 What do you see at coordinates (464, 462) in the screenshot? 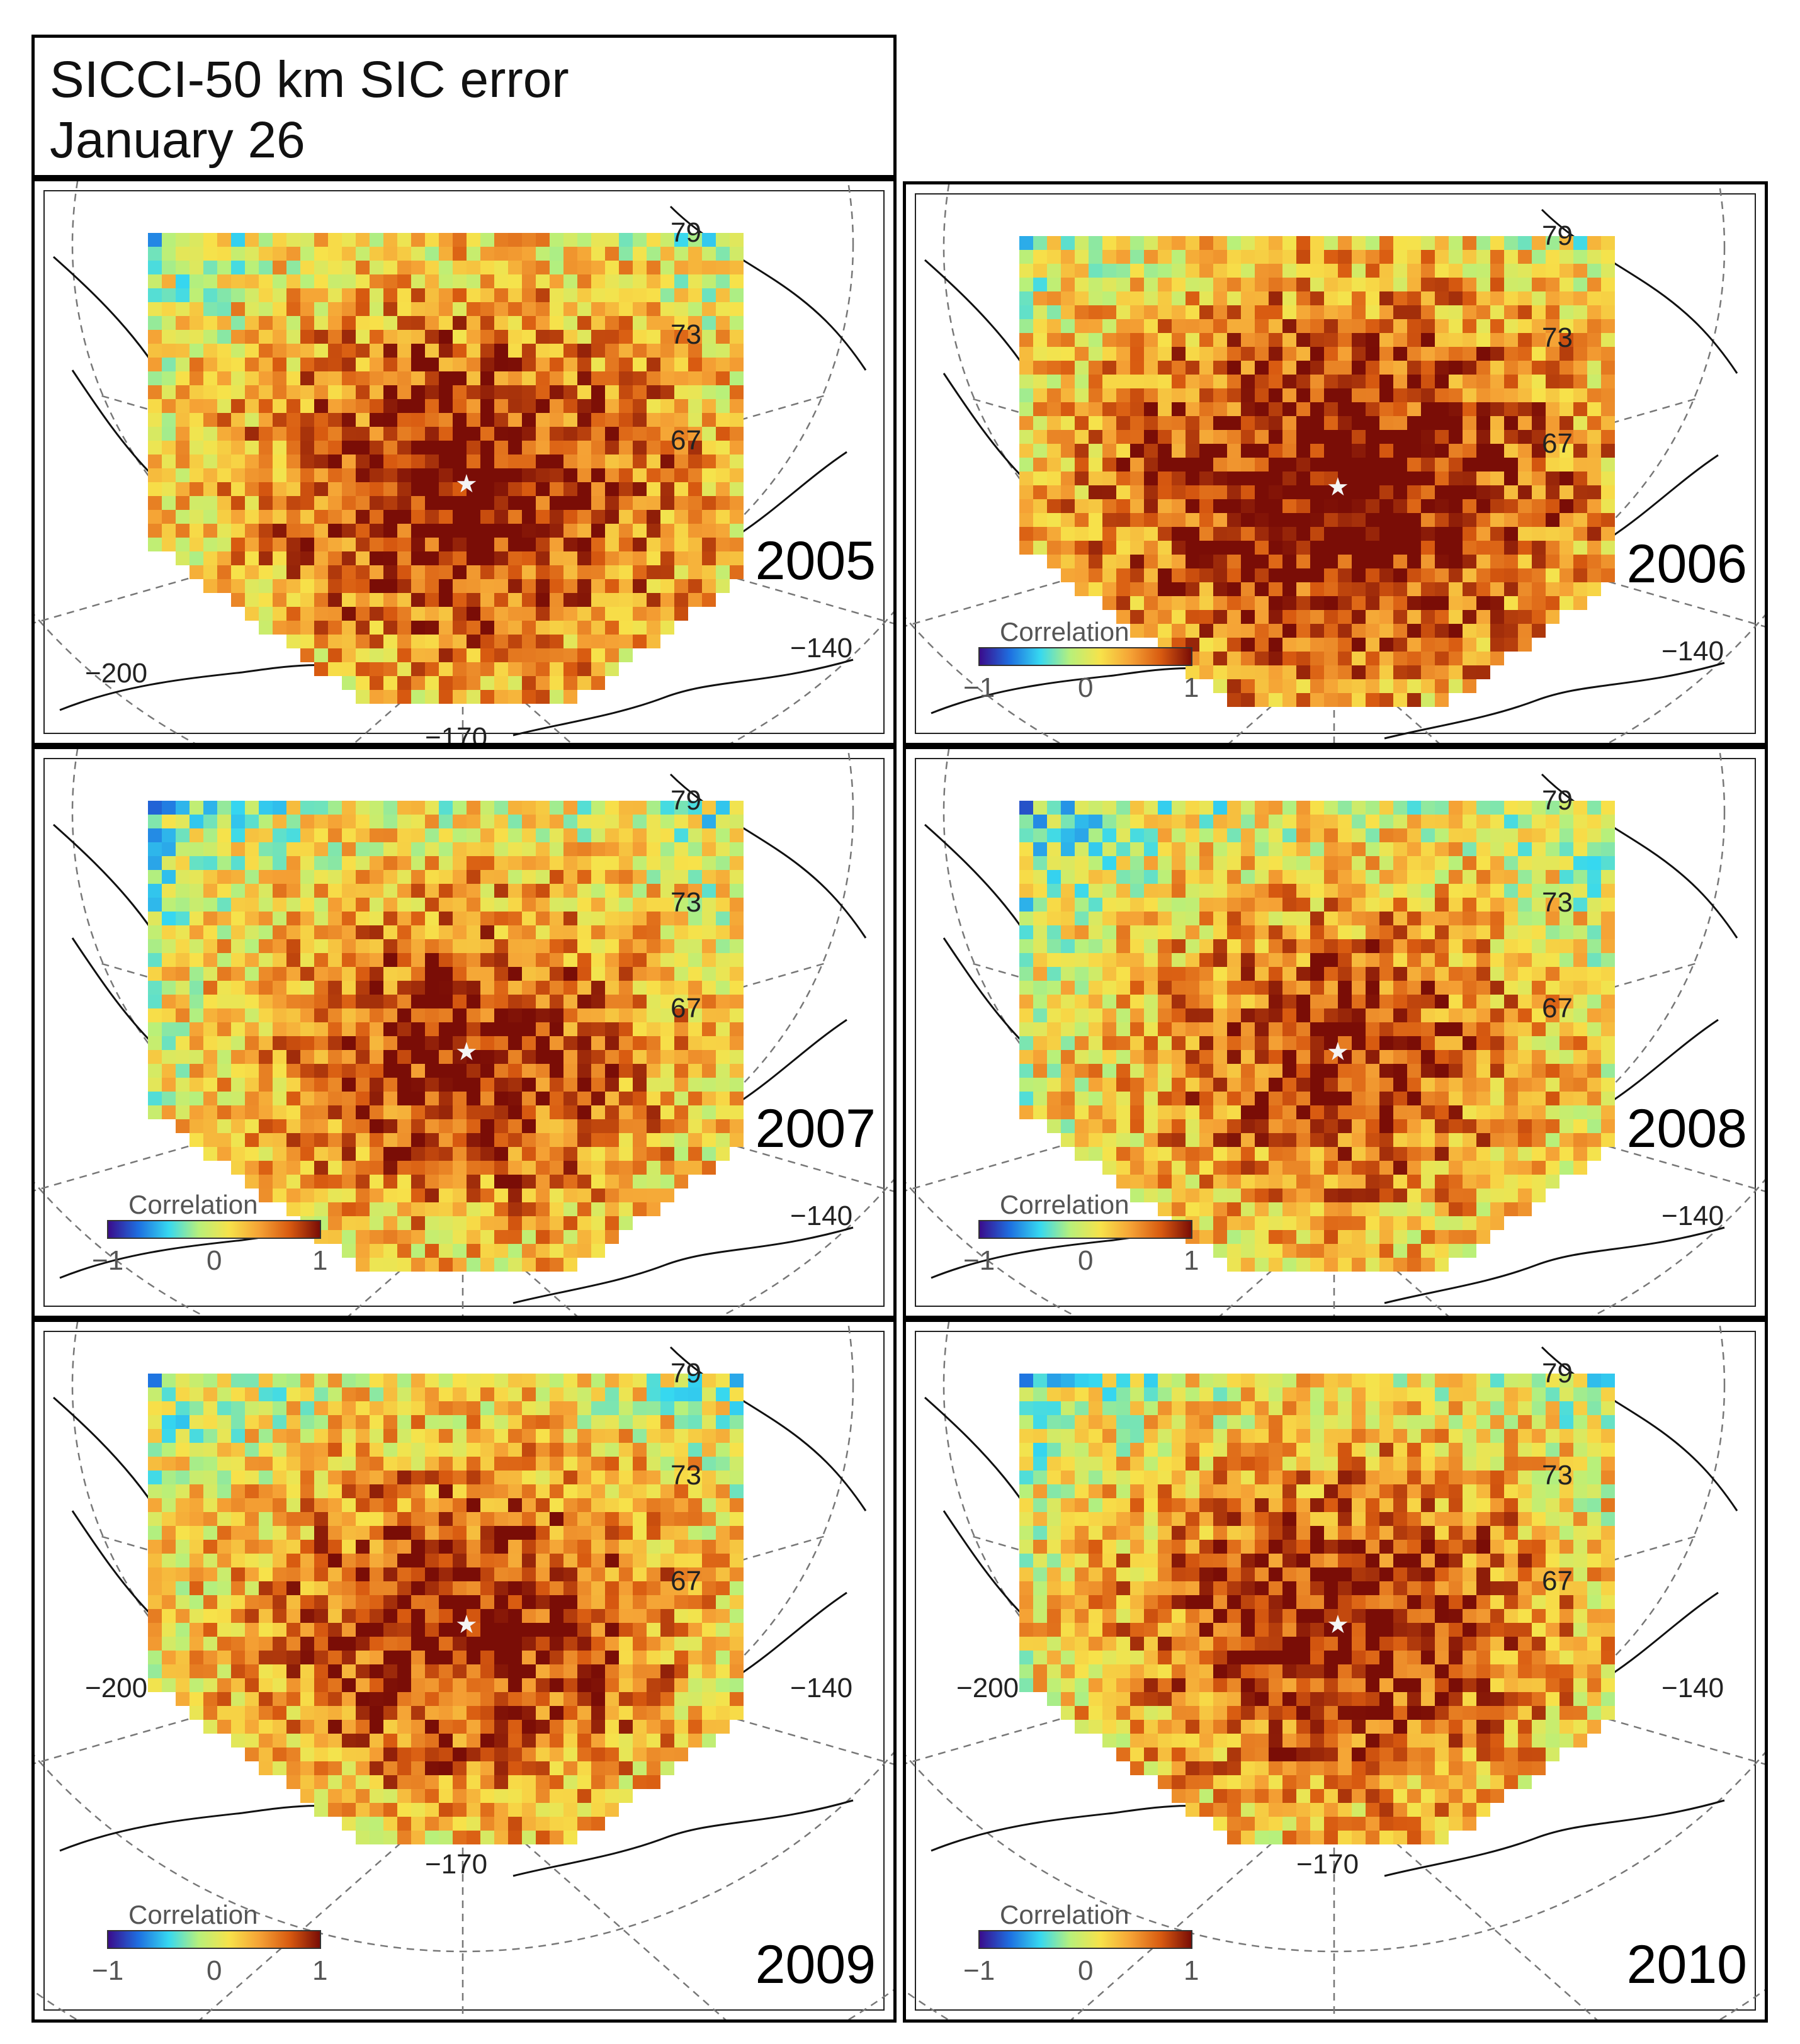
I see `map-frame` at bounding box center [464, 462].